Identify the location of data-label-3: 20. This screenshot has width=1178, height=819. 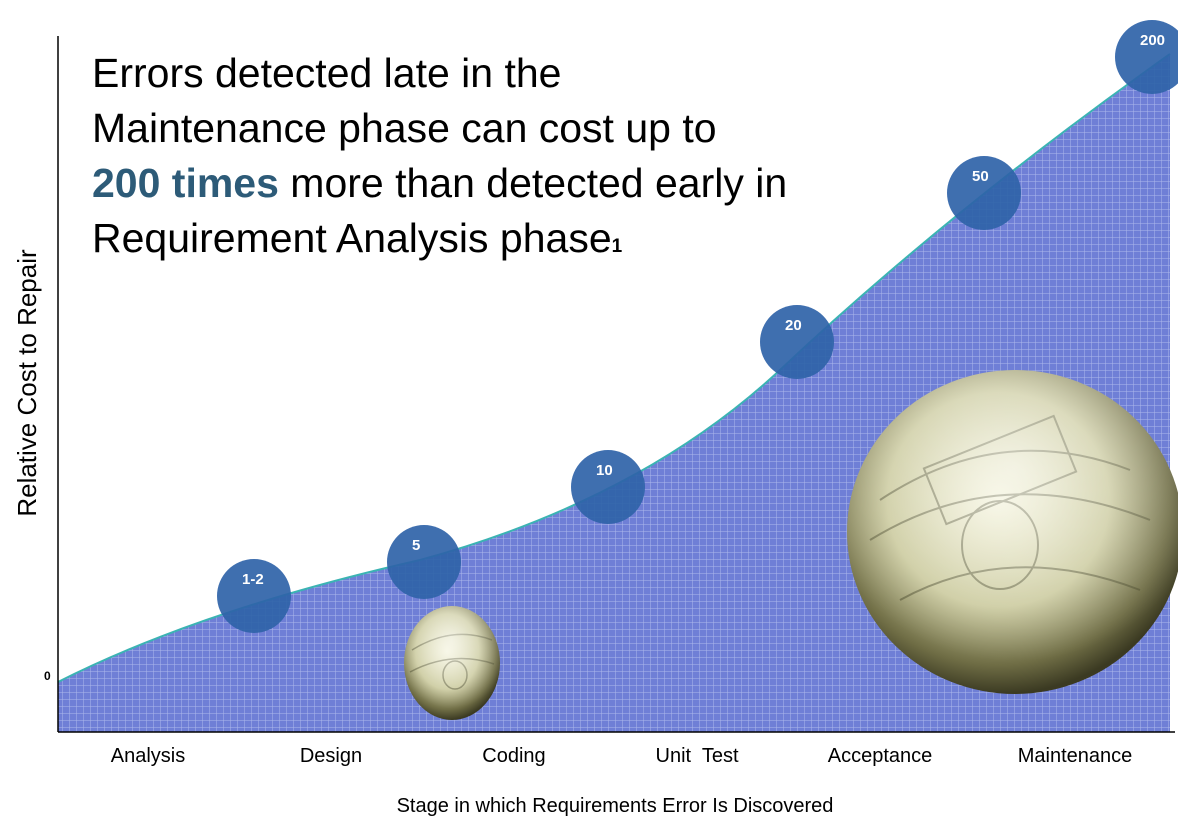
(793, 325).